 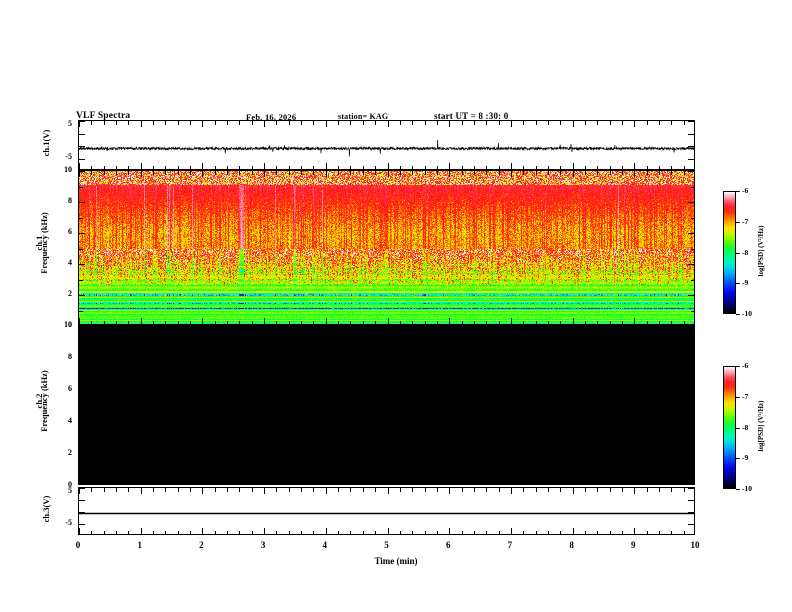 I want to click on y-tick-label: 10, so click(x=68, y=169).